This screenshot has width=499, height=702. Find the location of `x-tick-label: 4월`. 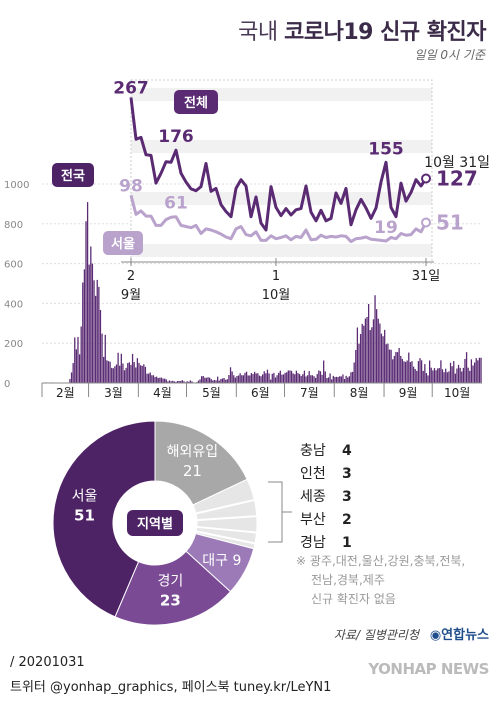

x-tick-label: 4월 is located at coordinates (162, 393).